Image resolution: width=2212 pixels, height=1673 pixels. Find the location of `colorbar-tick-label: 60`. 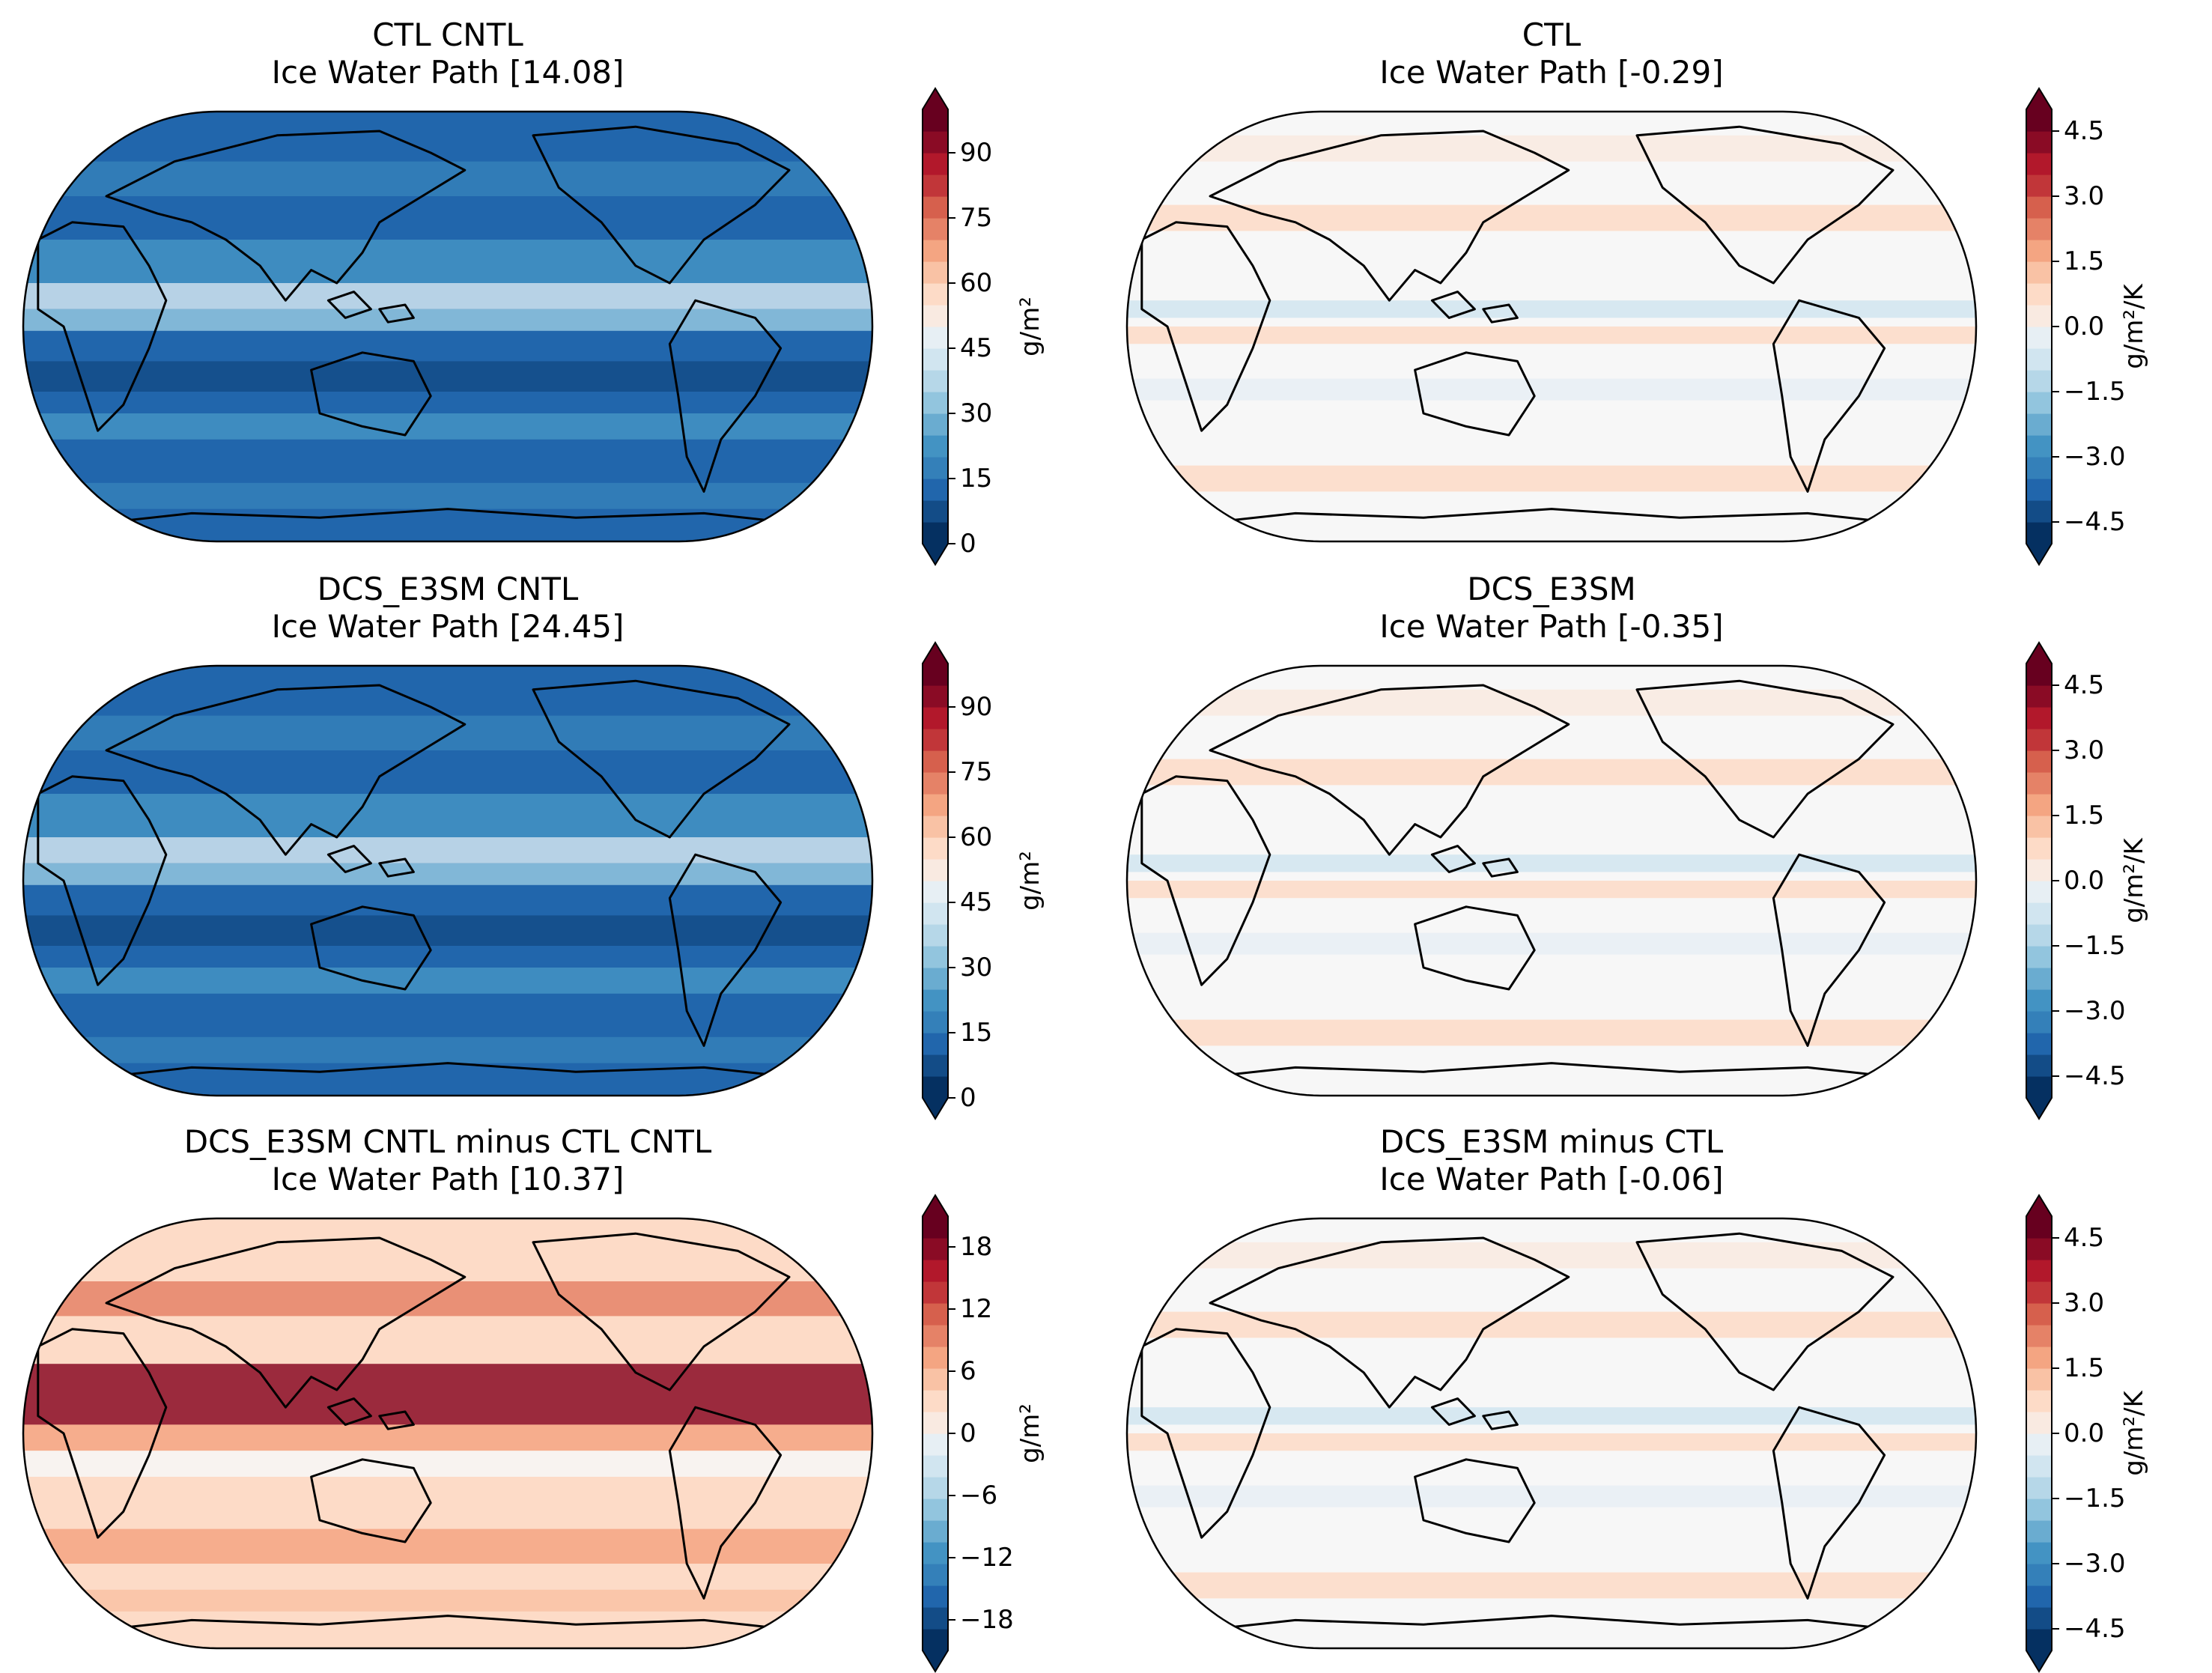

colorbar-tick-label: 60 is located at coordinates (976, 283).